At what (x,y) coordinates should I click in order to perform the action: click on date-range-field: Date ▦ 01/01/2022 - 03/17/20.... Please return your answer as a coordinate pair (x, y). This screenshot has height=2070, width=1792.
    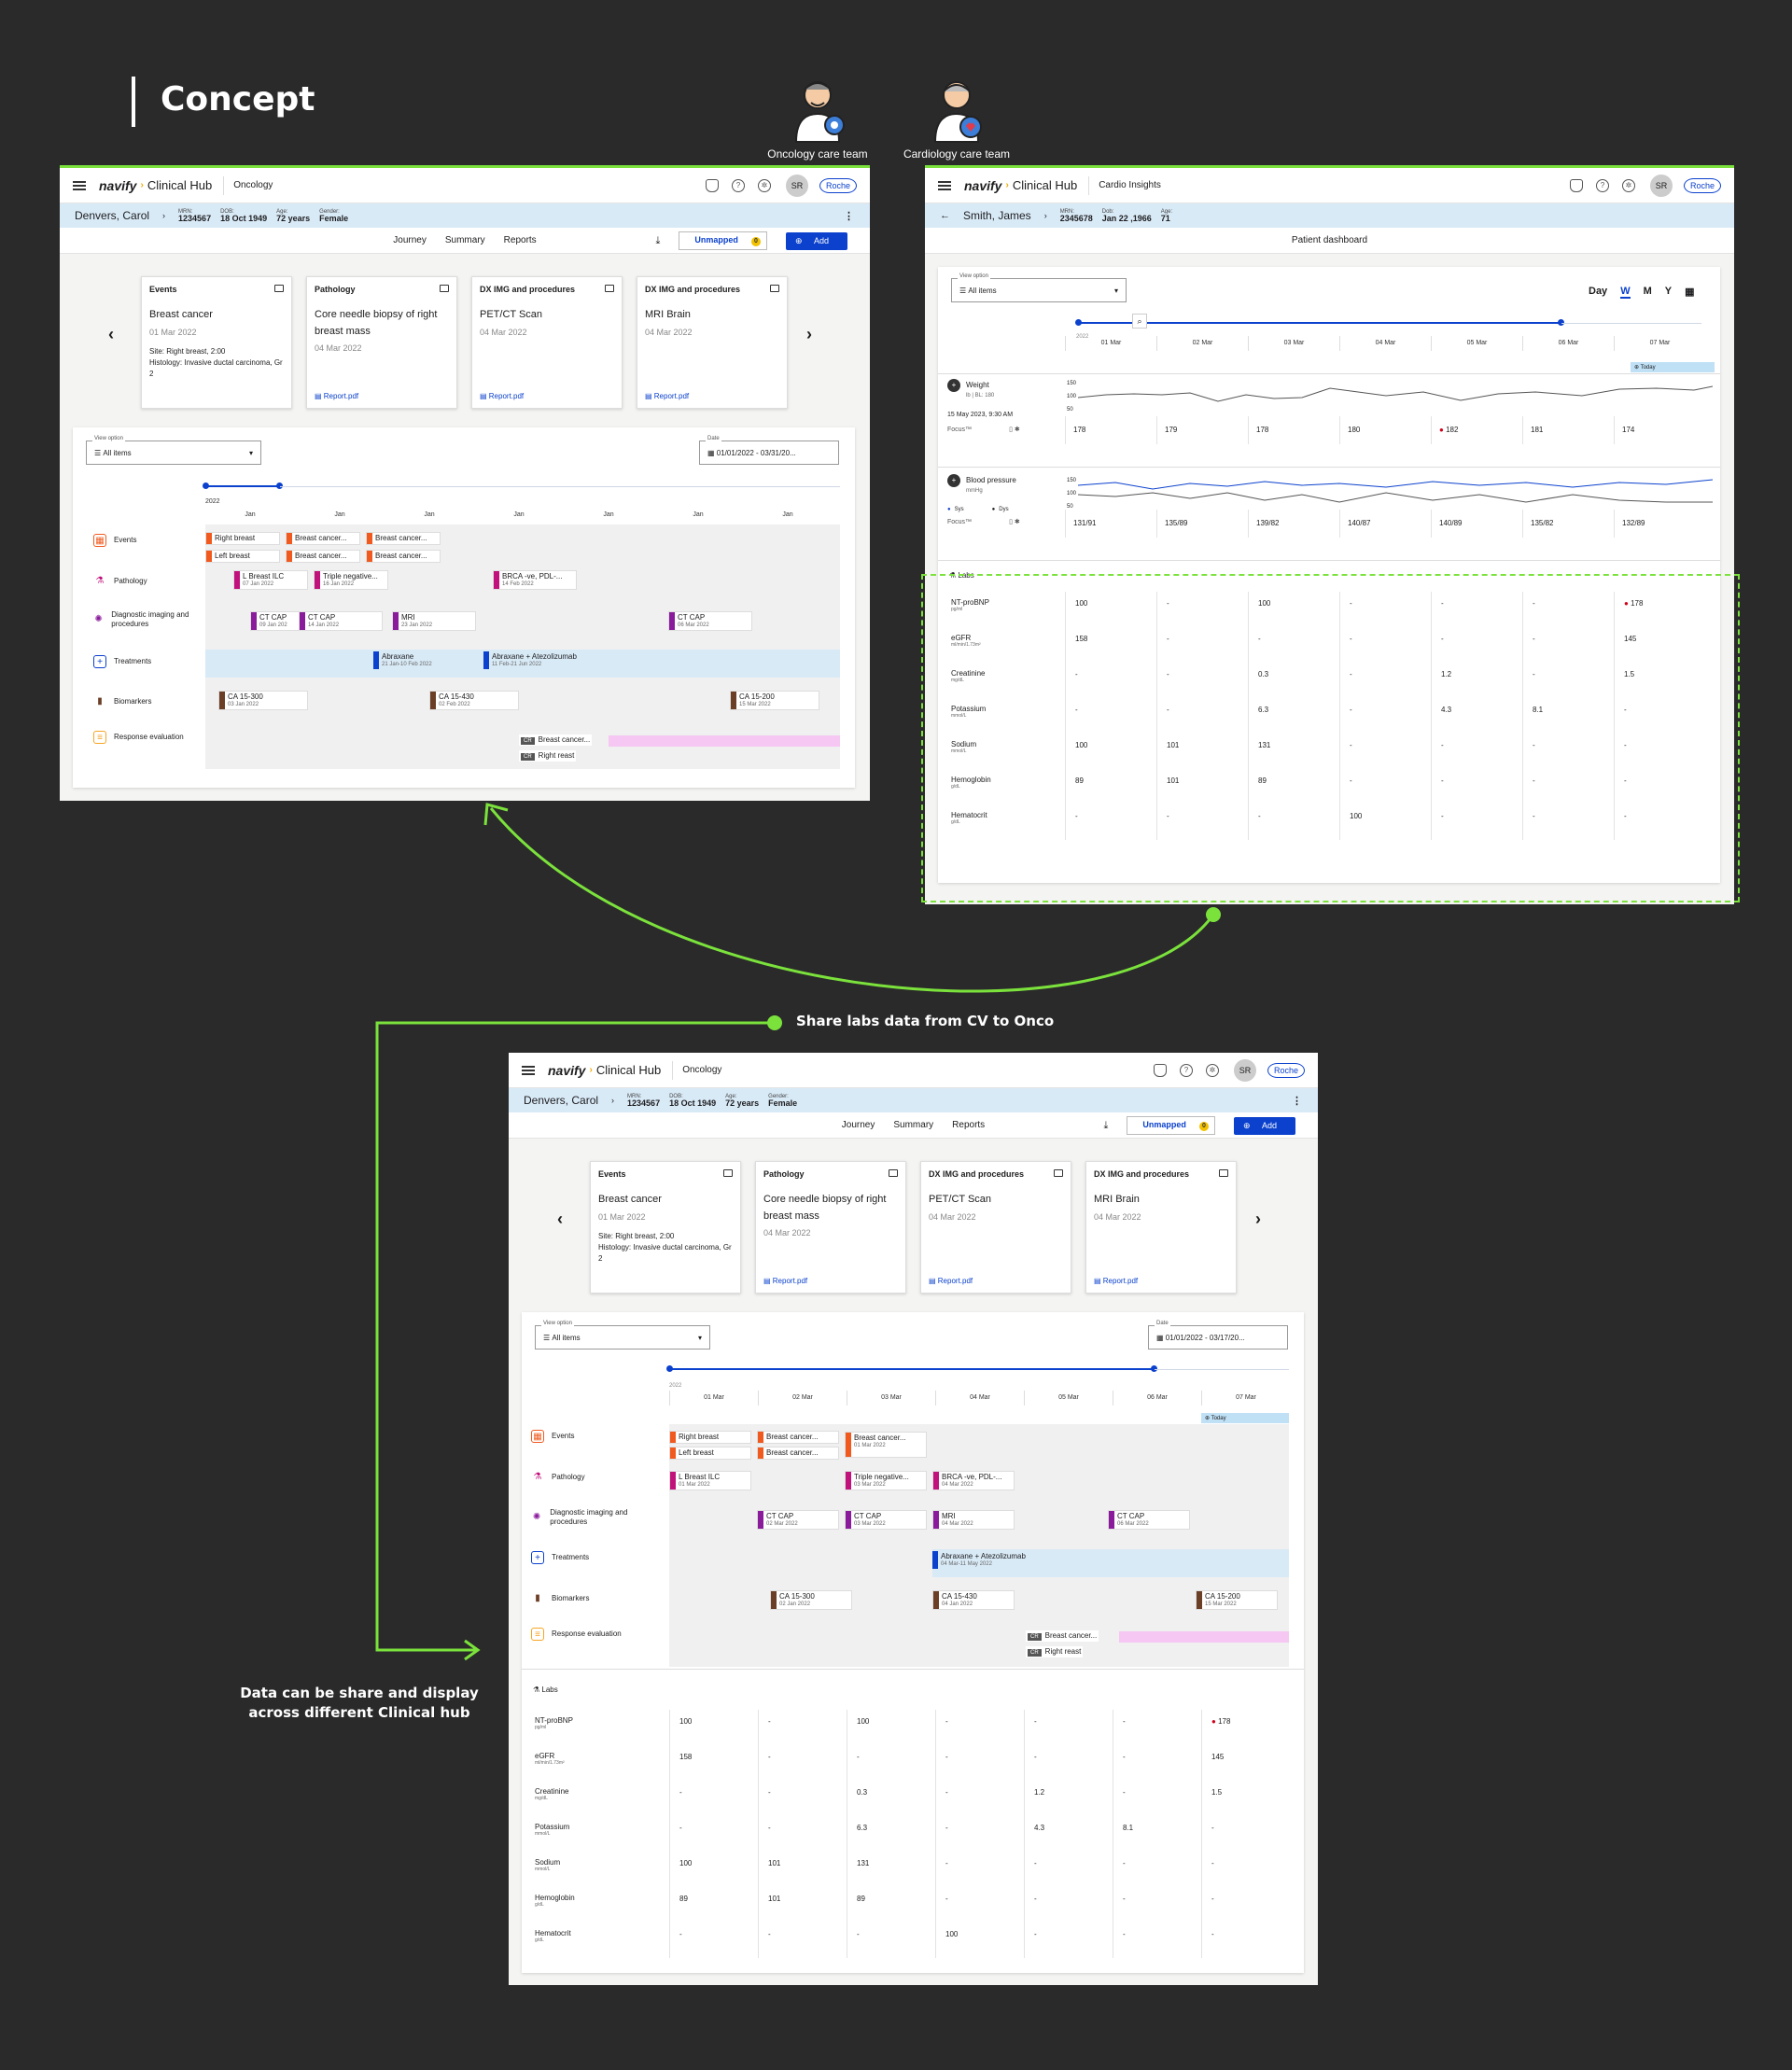
    Looking at the image, I should click on (1218, 1335).